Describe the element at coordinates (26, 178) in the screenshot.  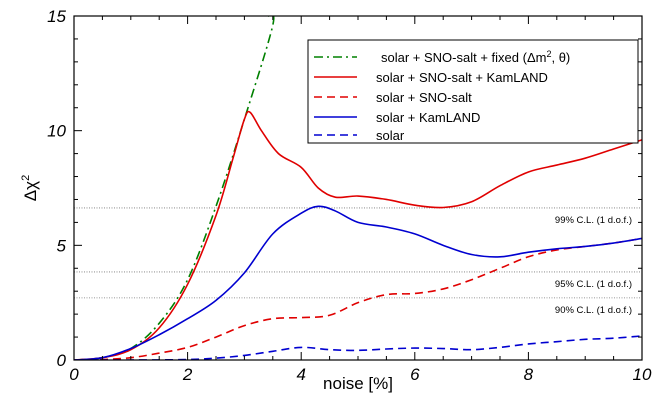
I see `y-axis-title-sup: 2` at that location.